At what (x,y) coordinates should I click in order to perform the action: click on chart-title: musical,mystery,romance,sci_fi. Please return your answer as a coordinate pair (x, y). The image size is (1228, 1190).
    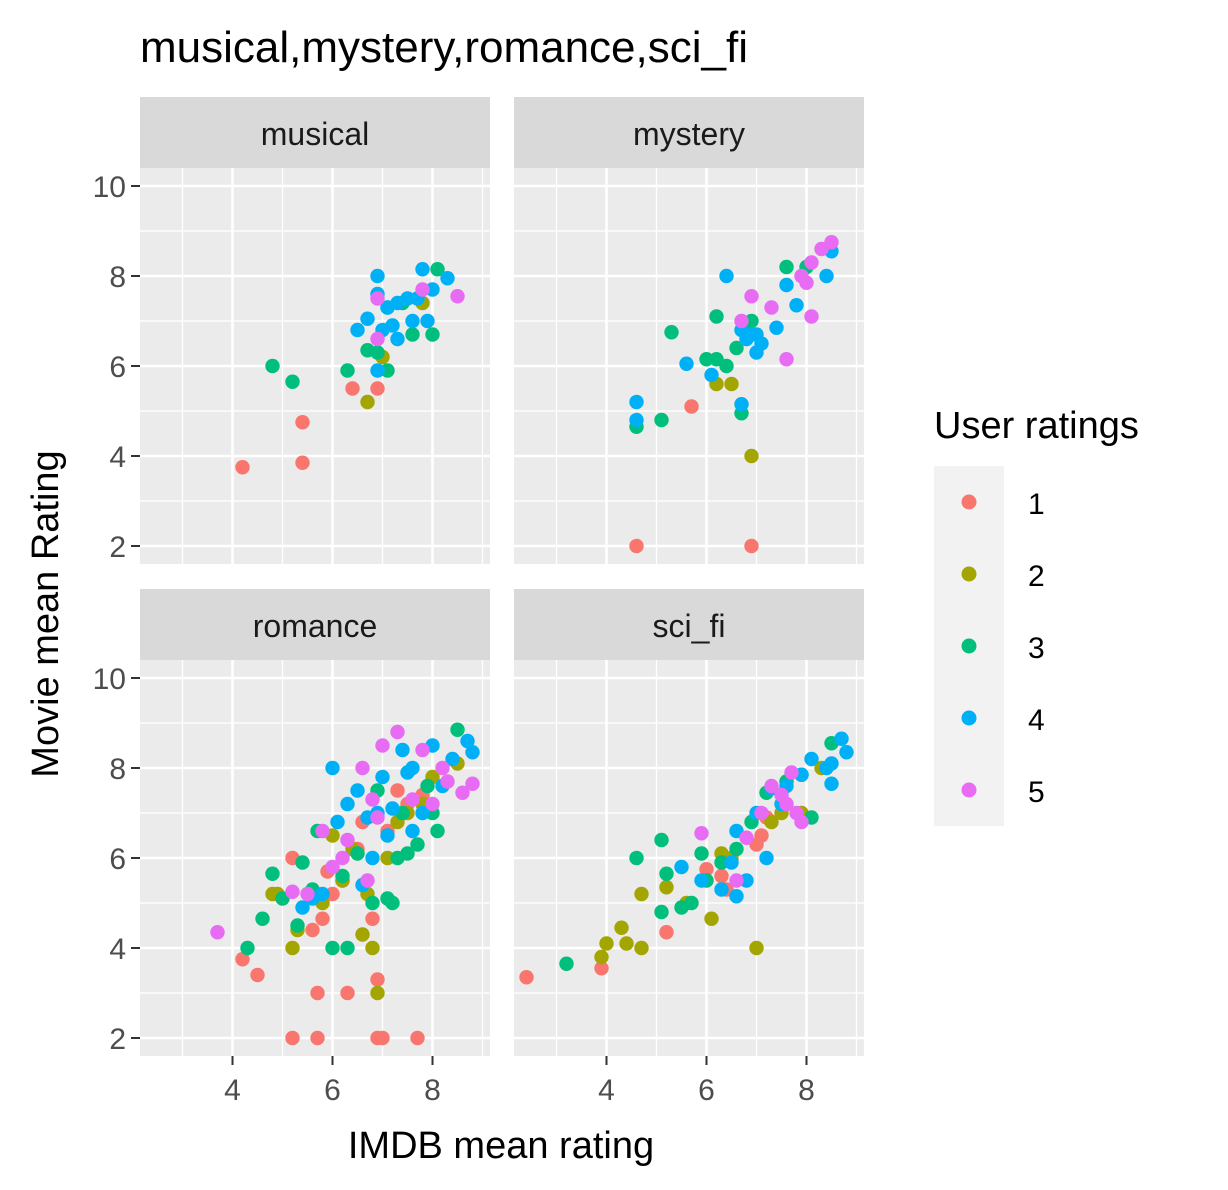
    Looking at the image, I should click on (444, 47).